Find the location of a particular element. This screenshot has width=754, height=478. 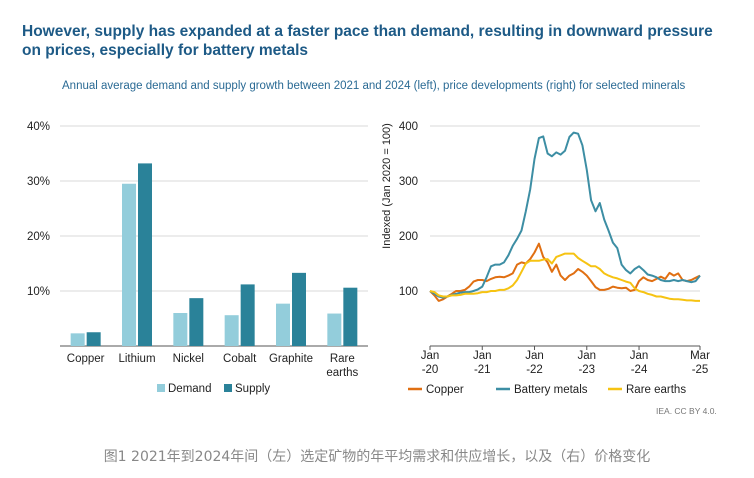

bar-category-label: earths is located at coordinates (342, 373).